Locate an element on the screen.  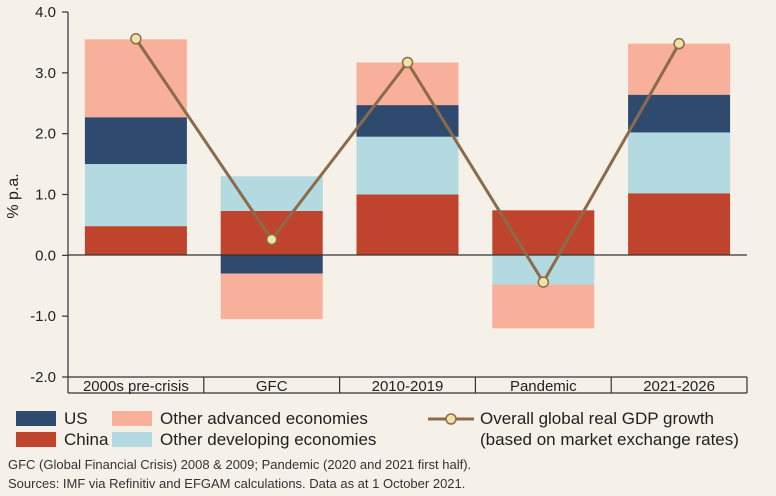
x-tick-label: 2000s pre-crisis is located at coordinates (136, 386).